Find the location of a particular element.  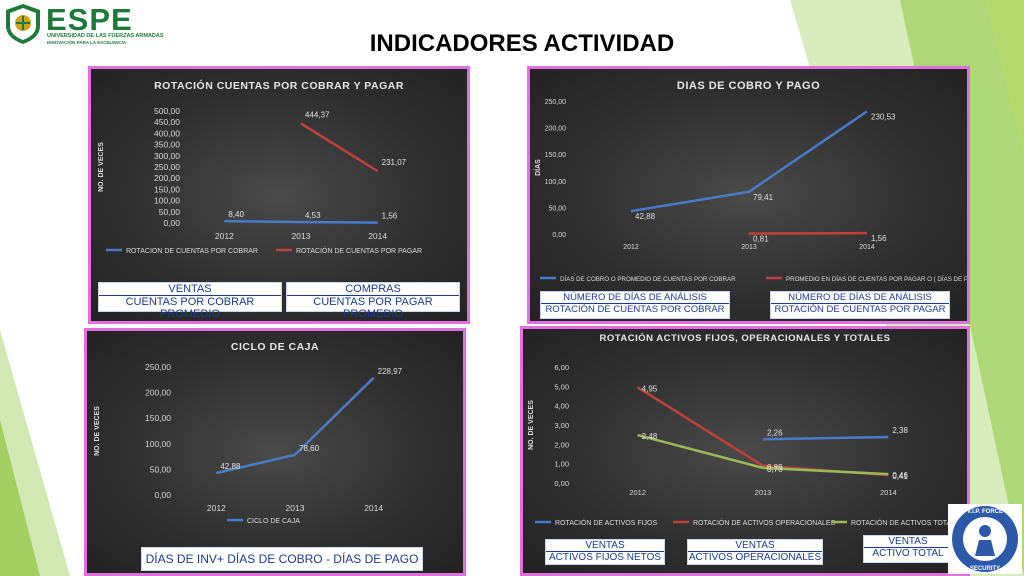

legend-label: ROTACION DE CUENTAS POR COBRAR is located at coordinates (192, 251).